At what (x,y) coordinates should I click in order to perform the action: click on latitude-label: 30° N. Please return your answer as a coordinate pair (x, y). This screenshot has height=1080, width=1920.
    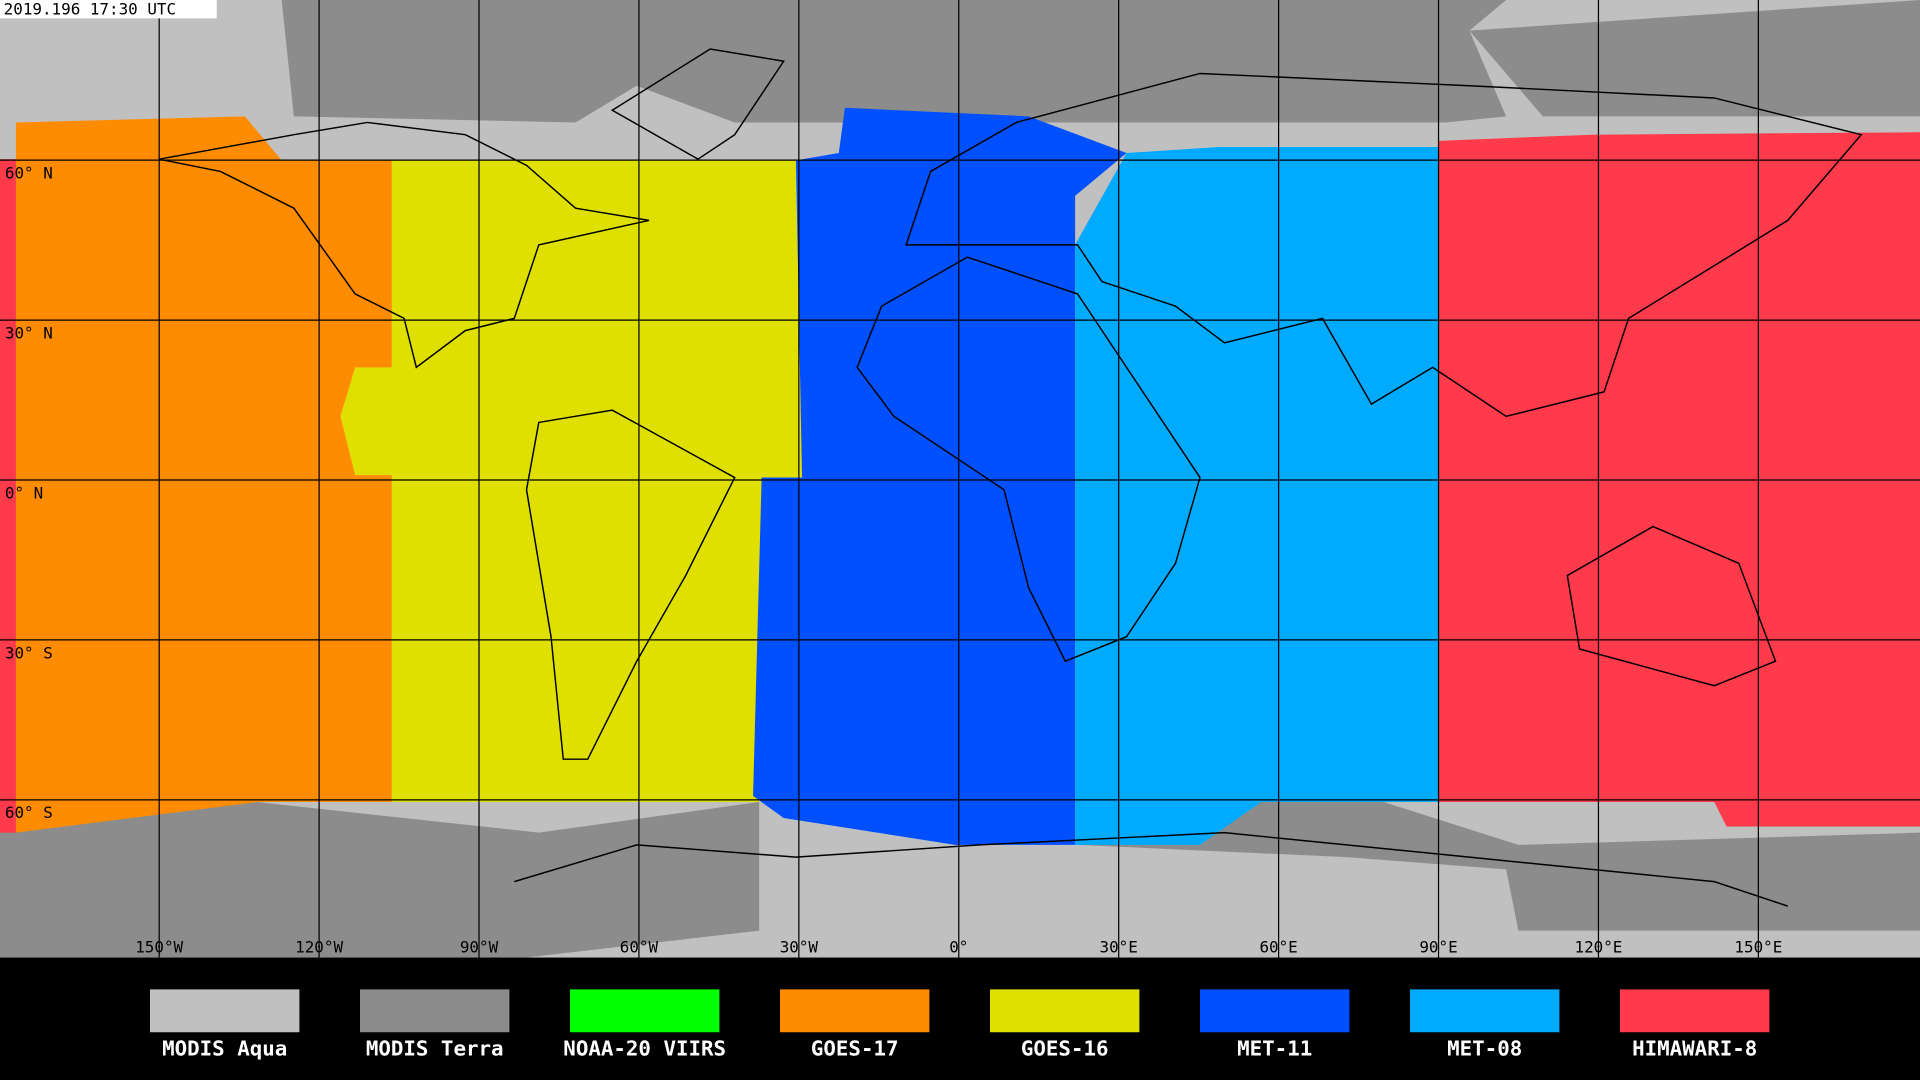
    Looking at the image, I should click on (29, 332).